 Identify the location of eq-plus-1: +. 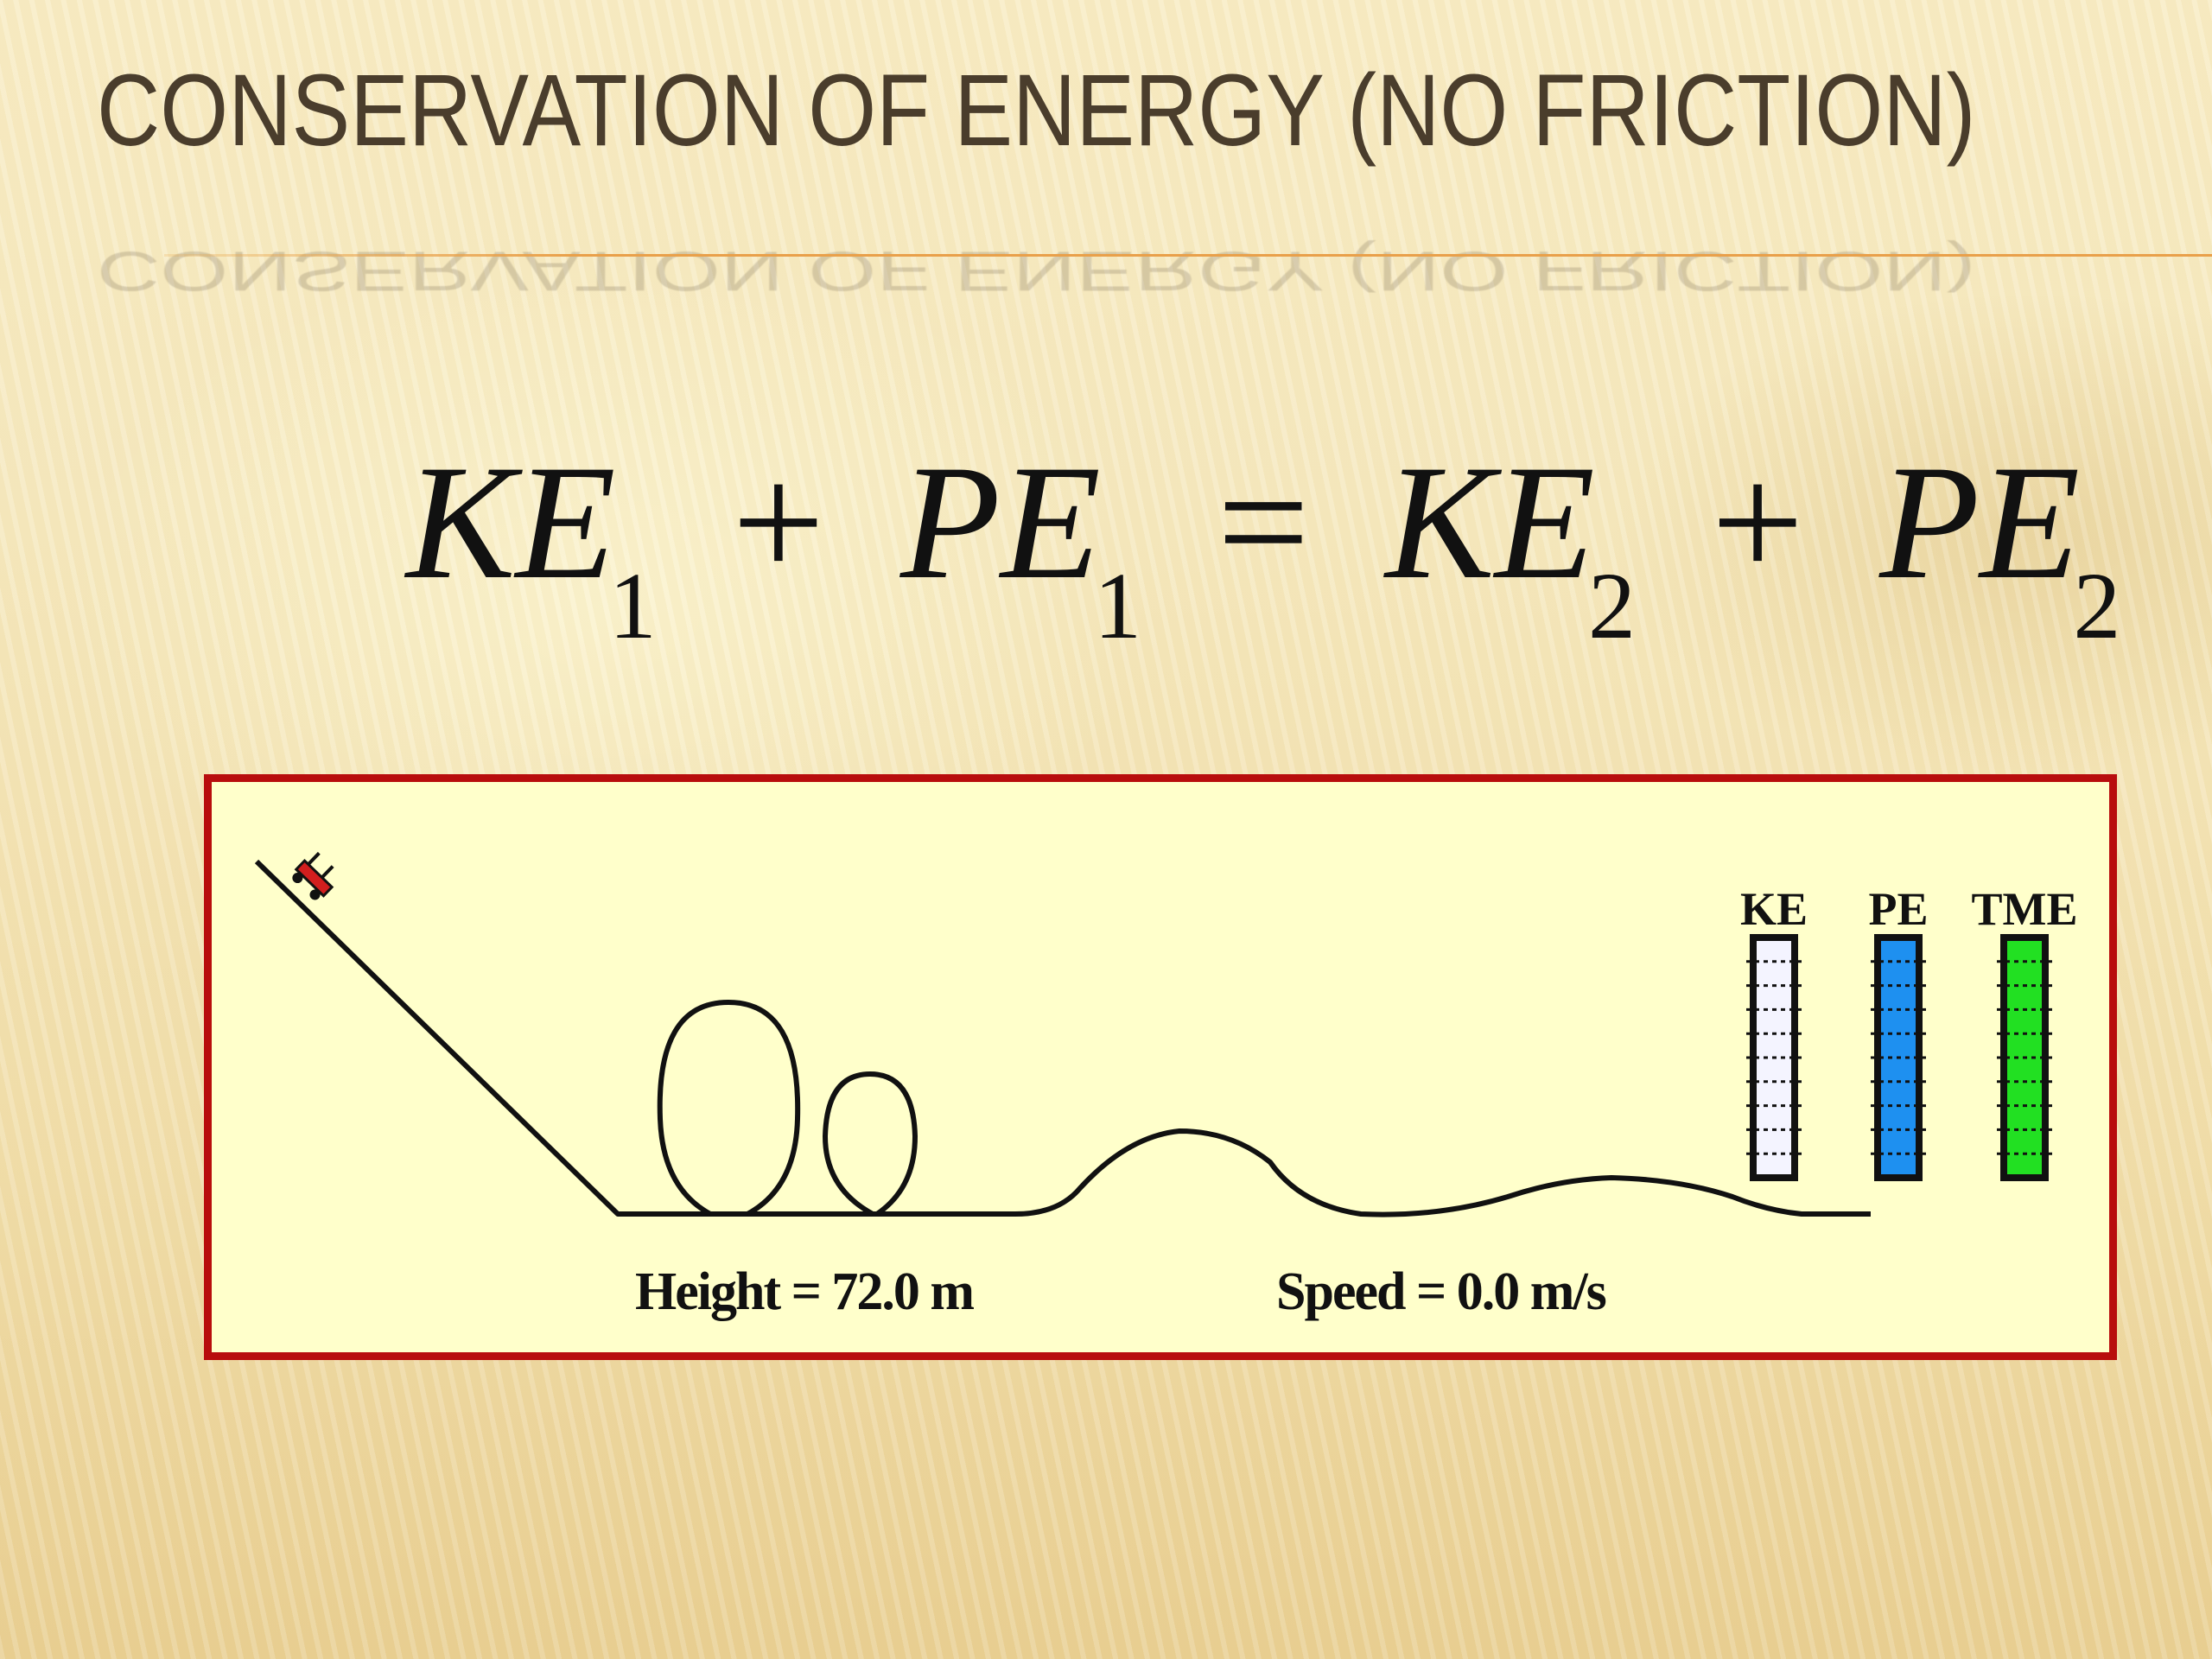
(778, 522).